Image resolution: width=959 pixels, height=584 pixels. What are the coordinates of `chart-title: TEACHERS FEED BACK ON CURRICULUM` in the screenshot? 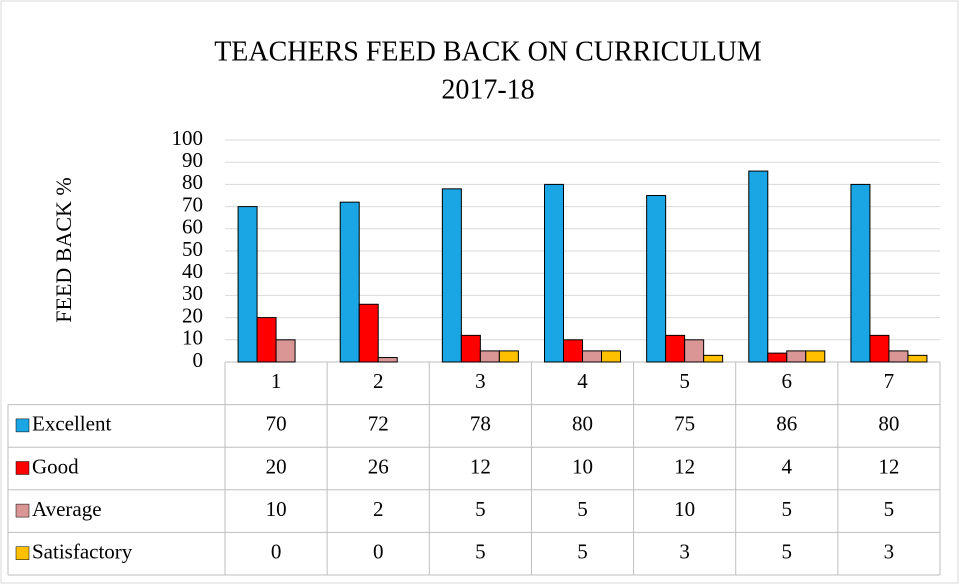 It's located at (488, 51).